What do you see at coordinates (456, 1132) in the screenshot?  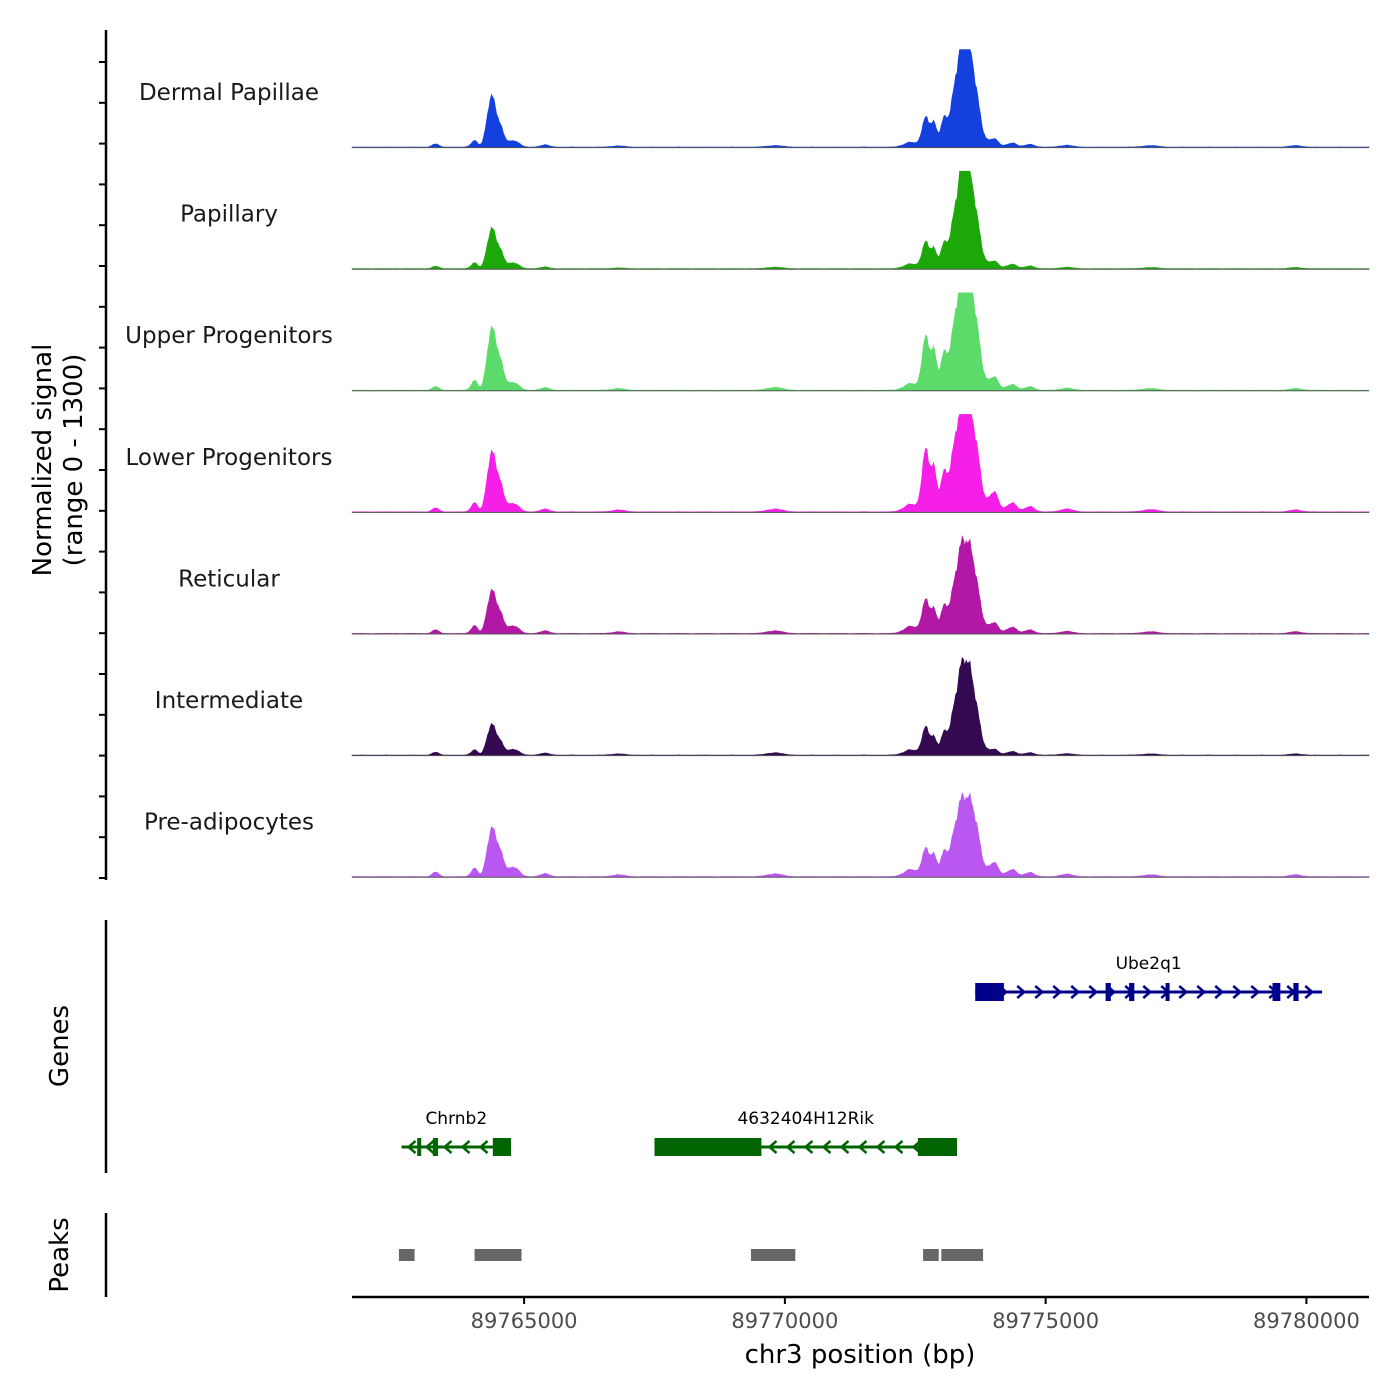 I see `gene-model: Chrnb2` at bounding box center [456, 1132].